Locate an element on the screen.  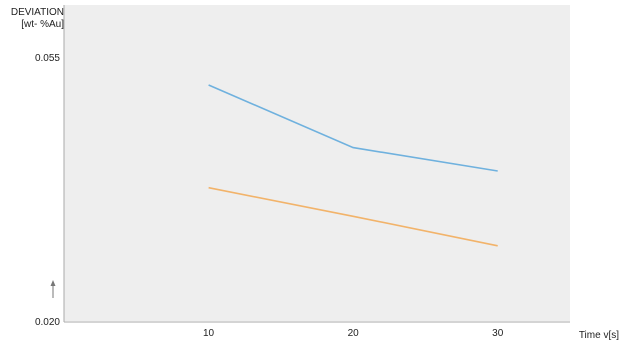
y-ticks: 0.055 0.020 is located at coordinates (47, 190).